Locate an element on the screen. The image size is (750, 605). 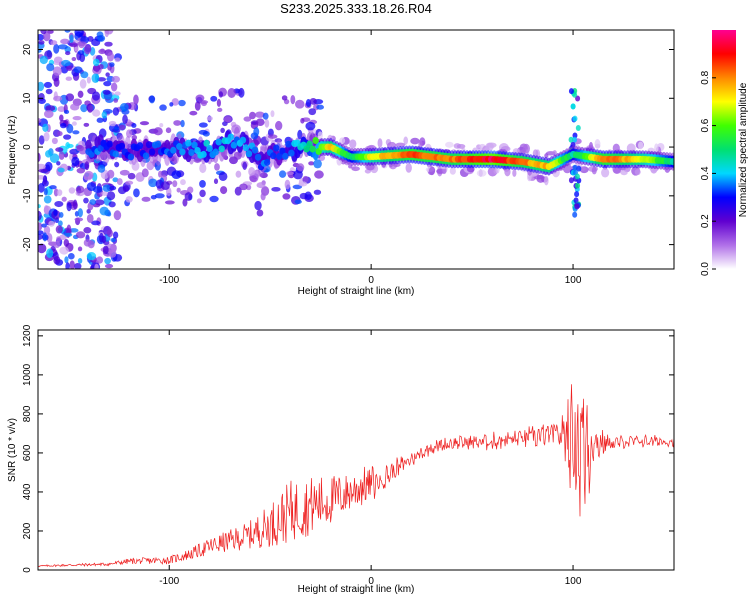
snr-ytick-label: 800 is located at coordinates (27, 413).